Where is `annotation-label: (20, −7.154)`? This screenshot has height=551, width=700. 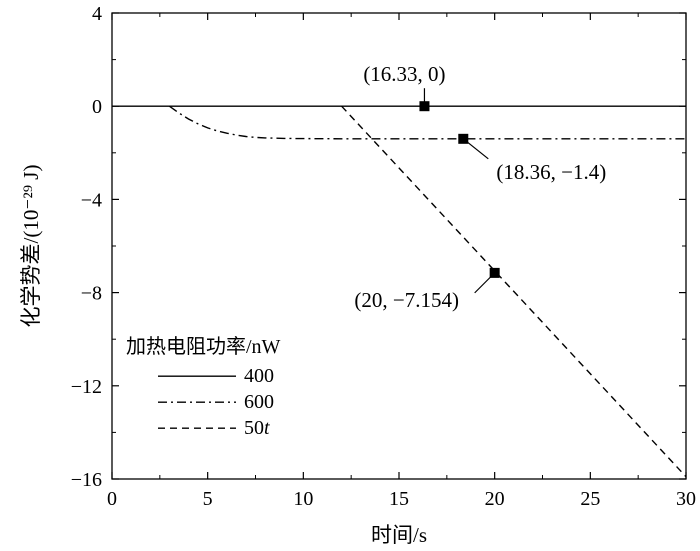 annotation-label: (20, −7.154) is located at coordinates (406, 300).